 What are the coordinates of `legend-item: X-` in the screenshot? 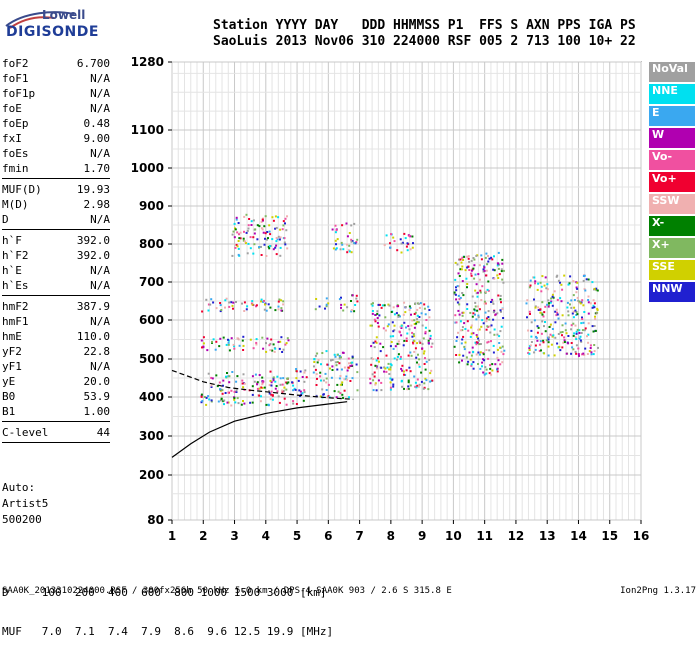 It's located at (672, 226).